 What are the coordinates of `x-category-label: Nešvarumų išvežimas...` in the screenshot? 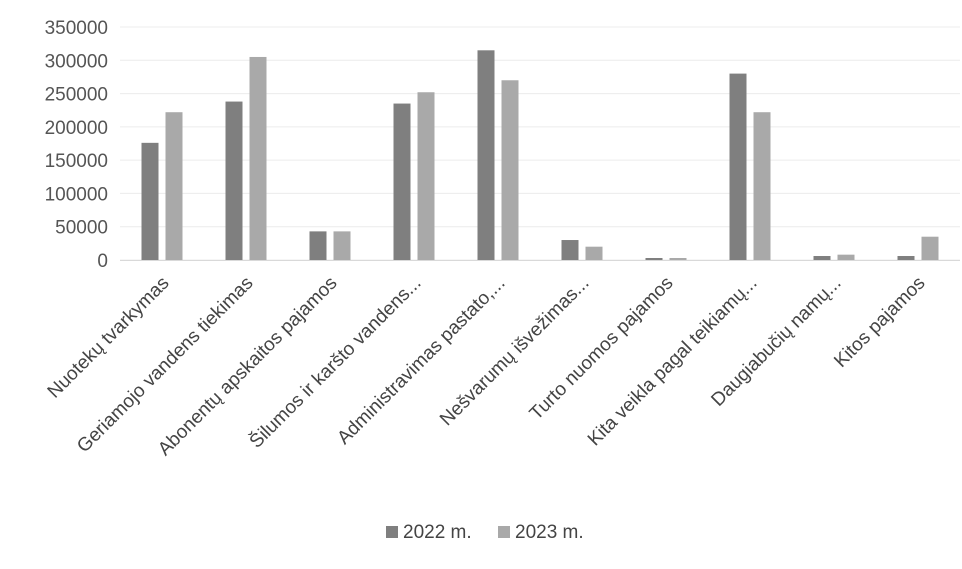 It's located at (514, 351).